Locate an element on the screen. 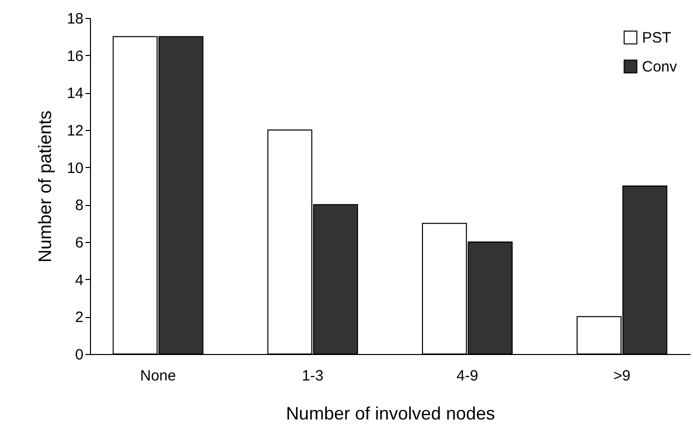  y-tick-label: 14 is located at coordinates (75, 93).